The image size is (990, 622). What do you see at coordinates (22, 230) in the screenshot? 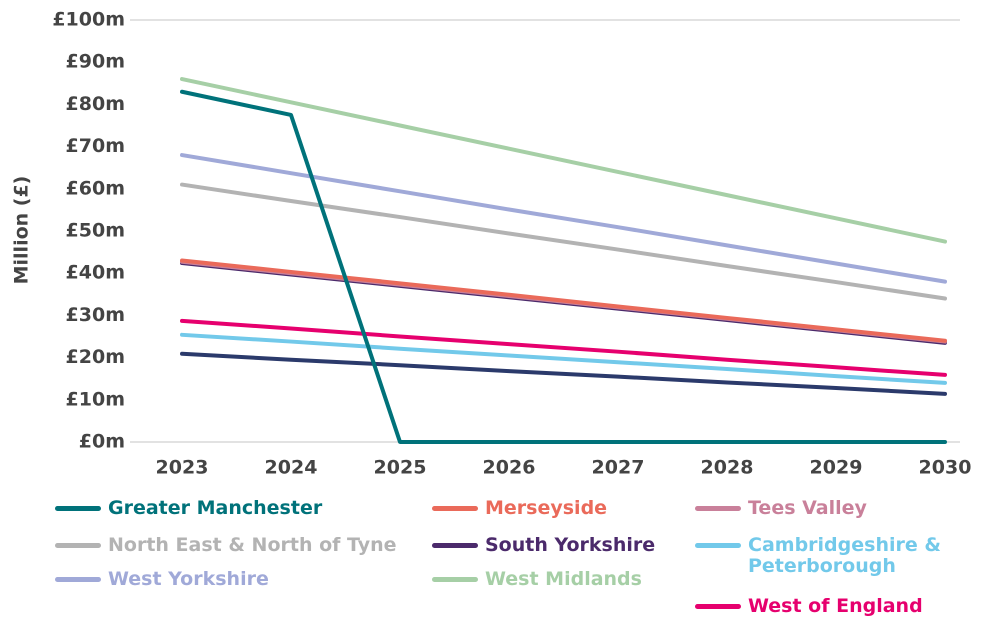
I see `y-axis-label: Million (£)` at bounding box center [22, 230].